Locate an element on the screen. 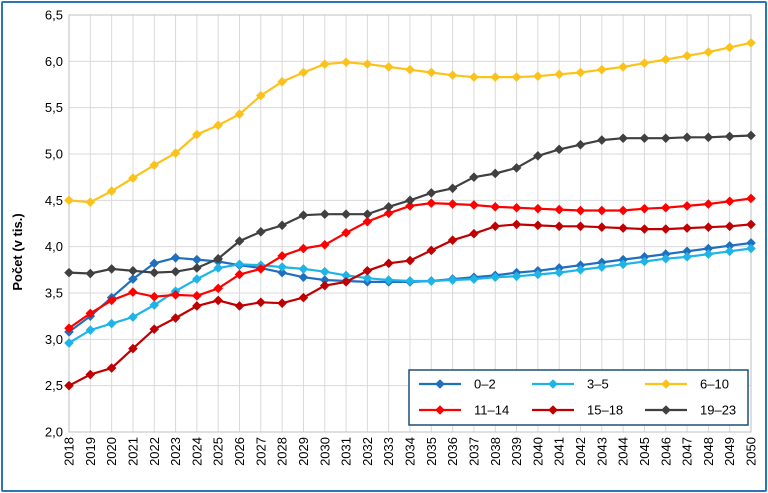 The height and width of the screenshot is (493, 768). y-tick-label: 6,0 is located at coordinates (54, 61).